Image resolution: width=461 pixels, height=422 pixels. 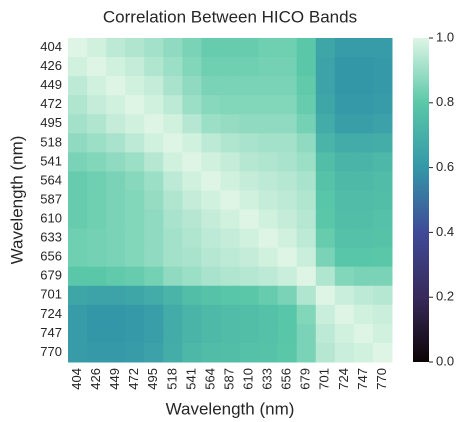 I want to click on y-tick-label: 770, so click(x=51, y=351).